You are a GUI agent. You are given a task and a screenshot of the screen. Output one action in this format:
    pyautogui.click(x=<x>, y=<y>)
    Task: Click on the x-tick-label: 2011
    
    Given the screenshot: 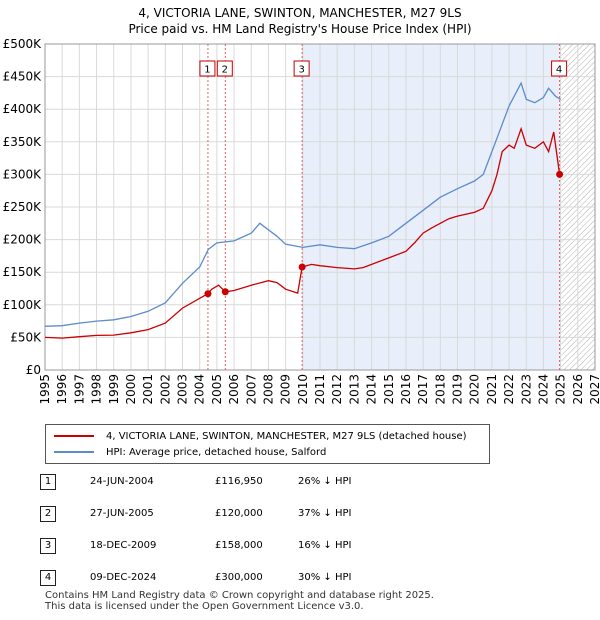 What is the action you would take?
    pyautogui.click(x=320, y=389)
    